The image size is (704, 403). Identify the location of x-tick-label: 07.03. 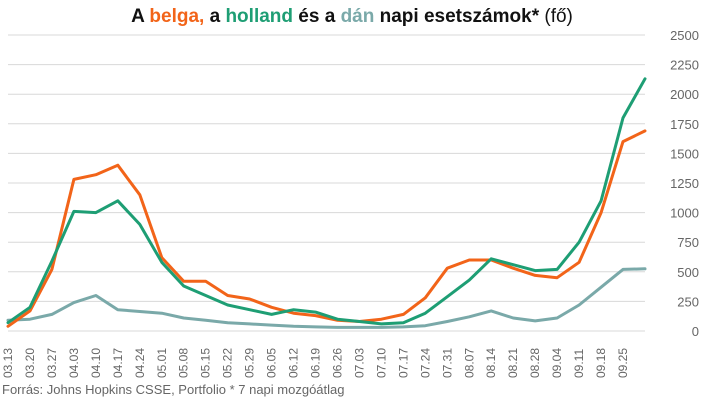
(359, 363).